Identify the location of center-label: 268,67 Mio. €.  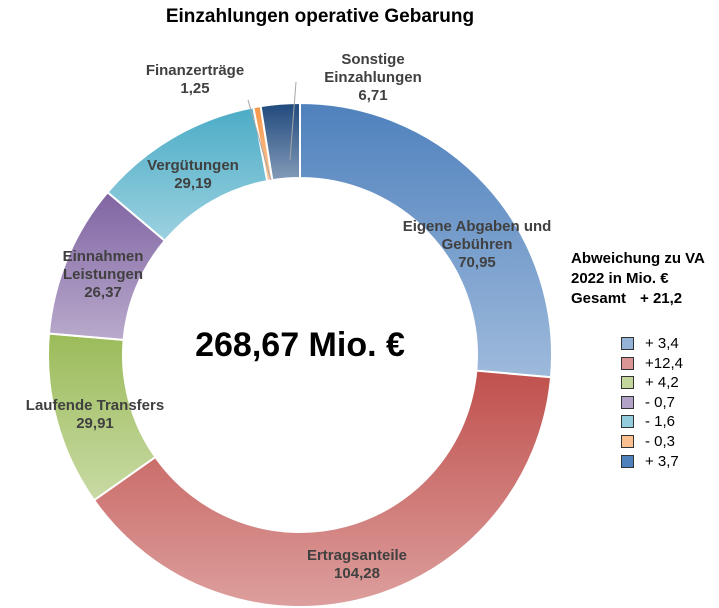
(300, 345).